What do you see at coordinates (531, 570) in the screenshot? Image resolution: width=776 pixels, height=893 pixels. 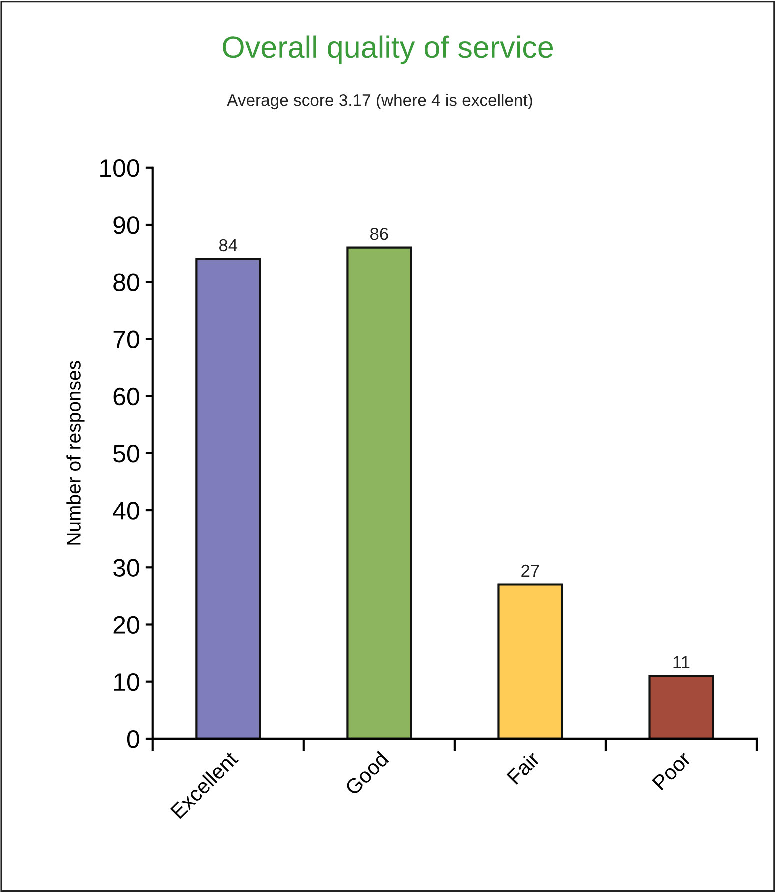 I see `data-label: 27` at bounding box center [531, 570].